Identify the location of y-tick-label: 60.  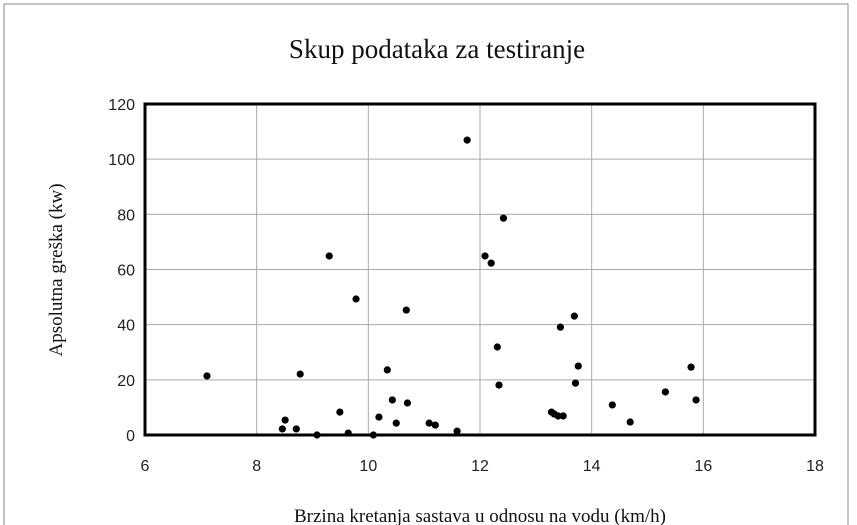
(126, 271).